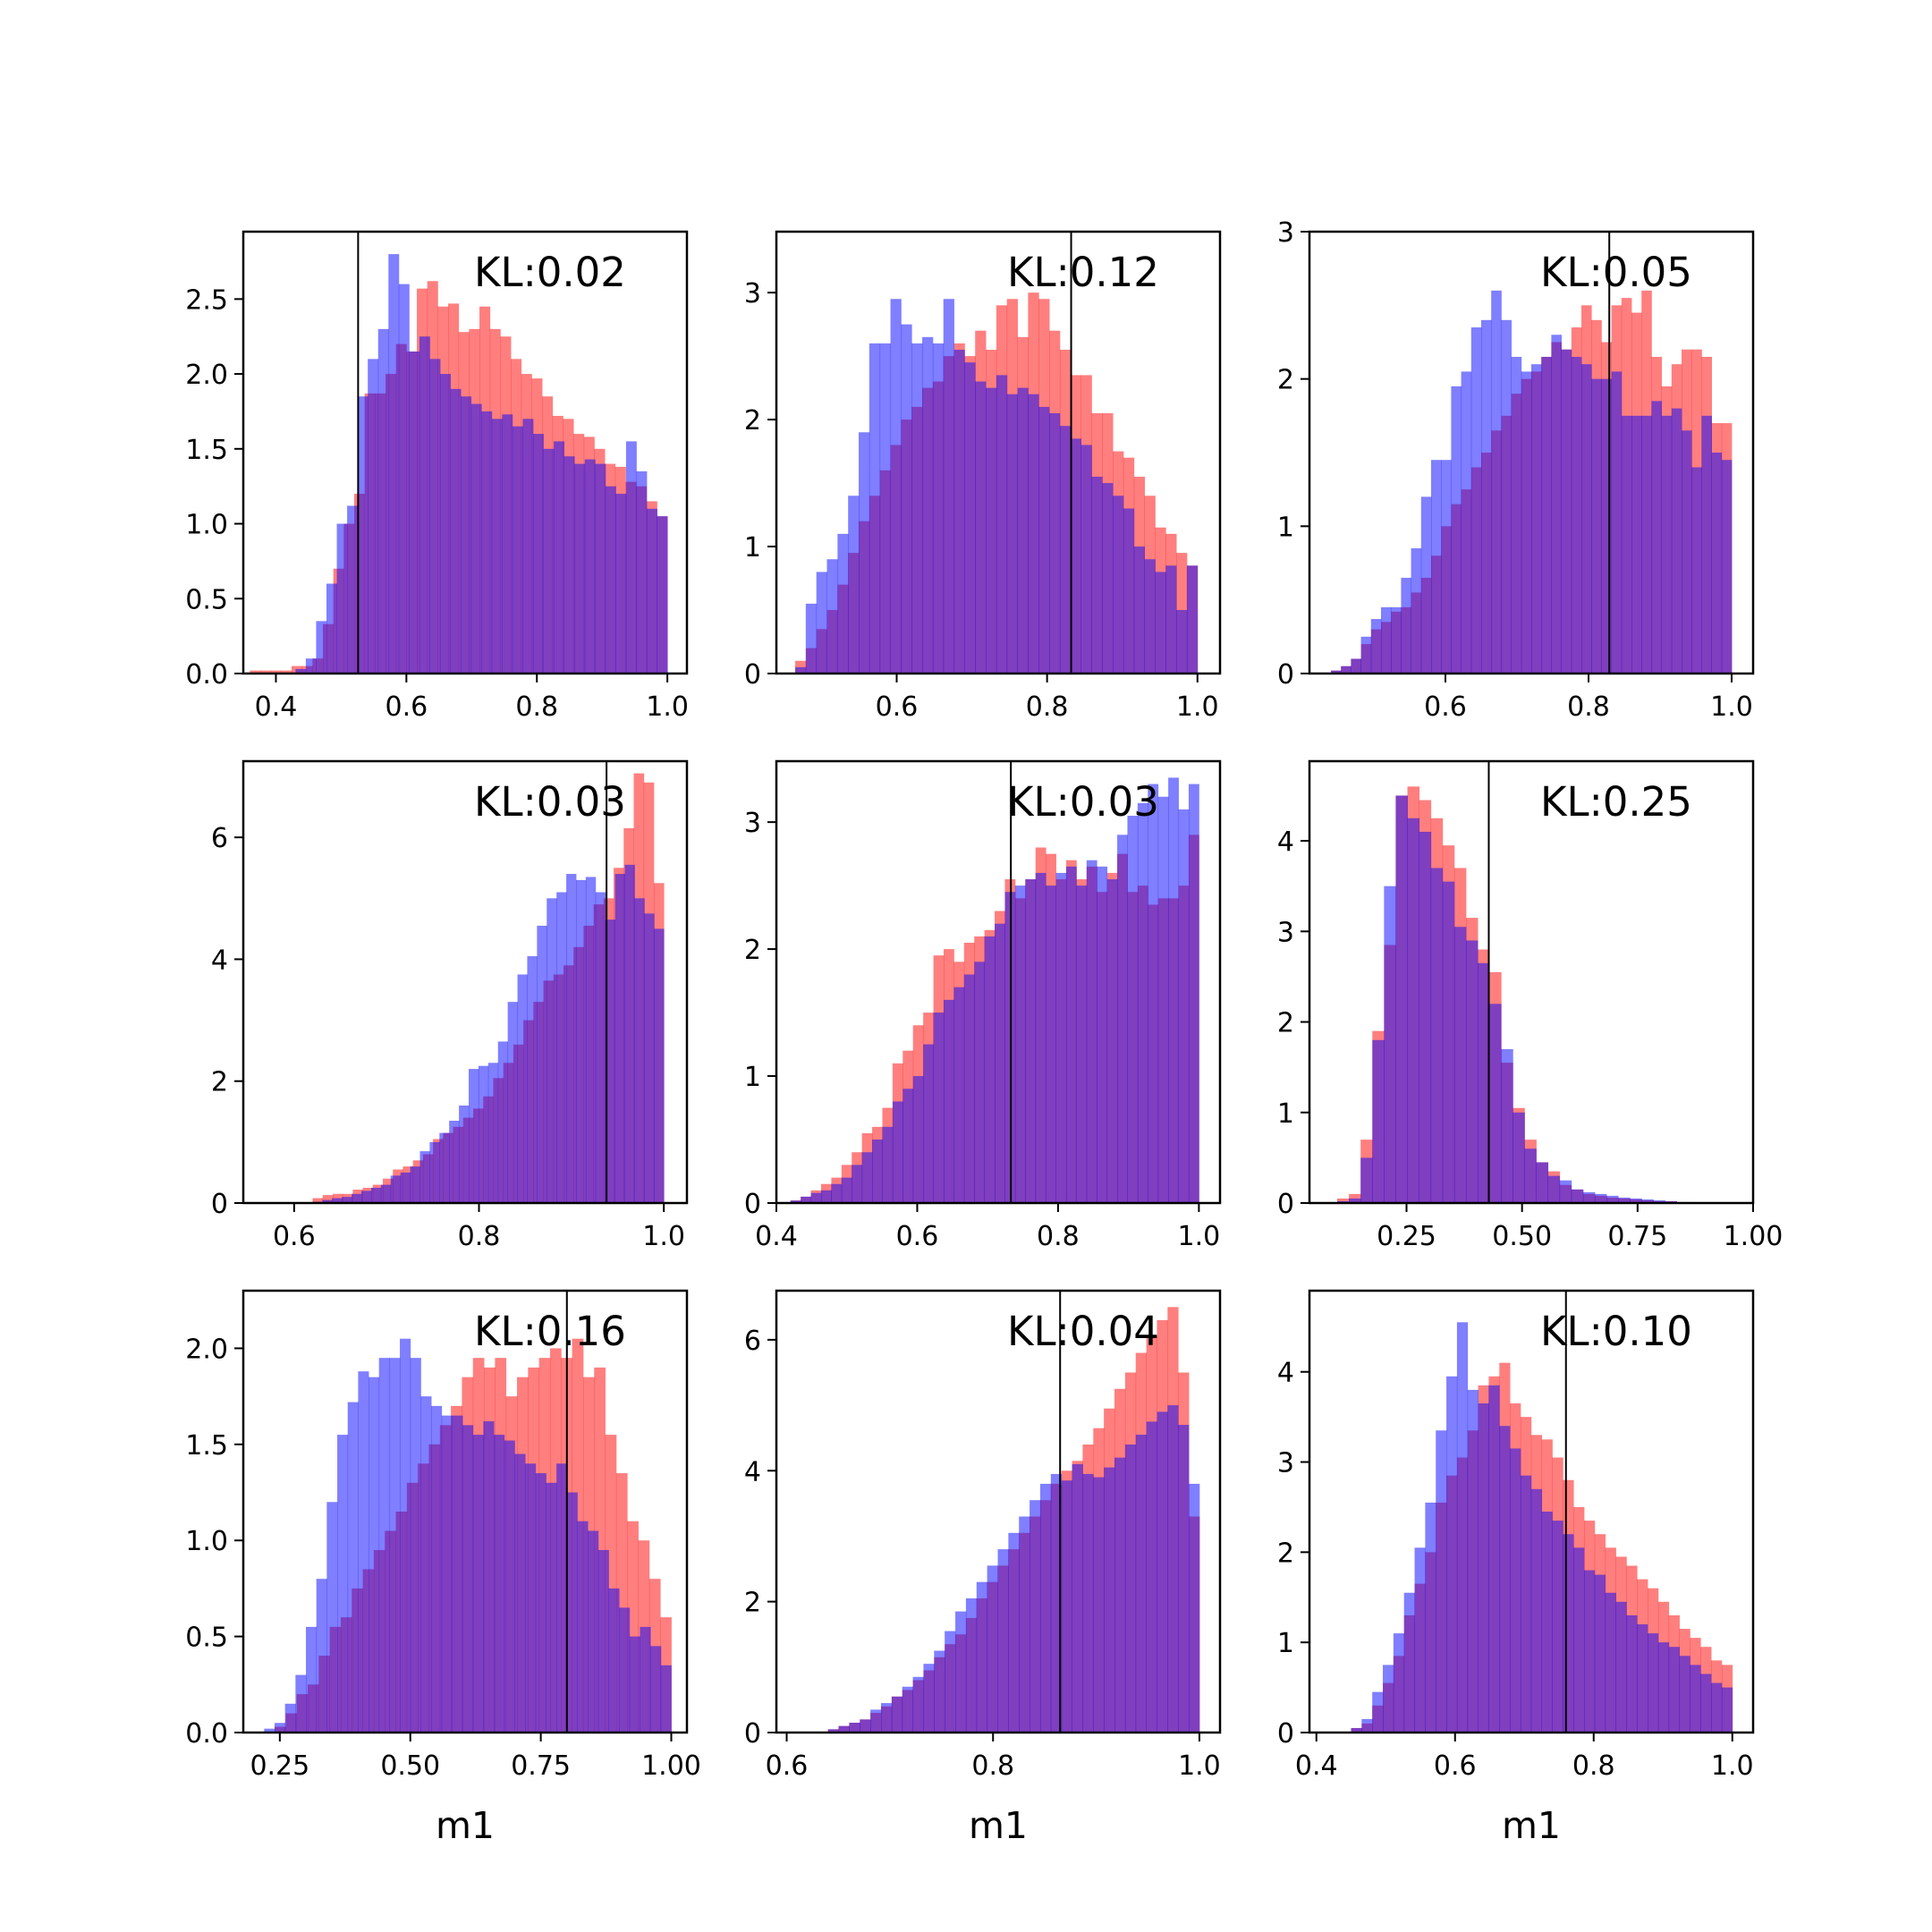  I want to click on y-tick-label: 1.0, so click(206, 525).